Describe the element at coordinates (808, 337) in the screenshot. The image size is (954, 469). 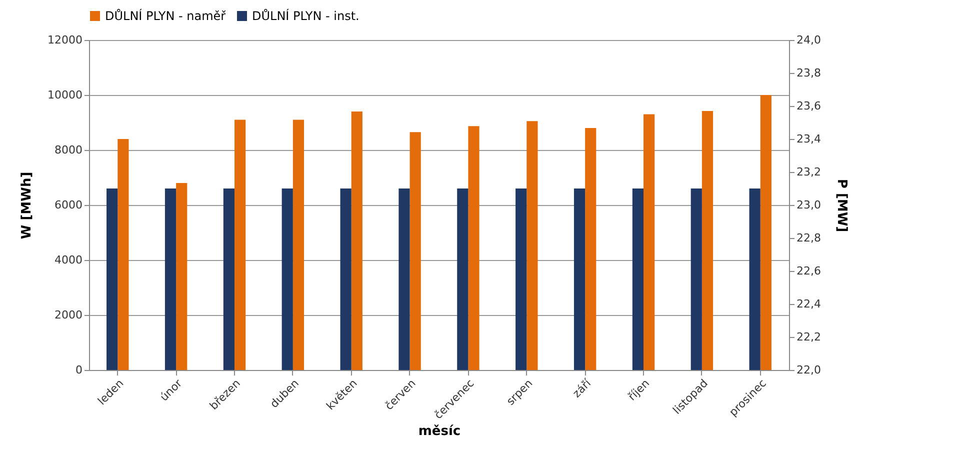
I see `y2-tick-label: 22,2` at that location.